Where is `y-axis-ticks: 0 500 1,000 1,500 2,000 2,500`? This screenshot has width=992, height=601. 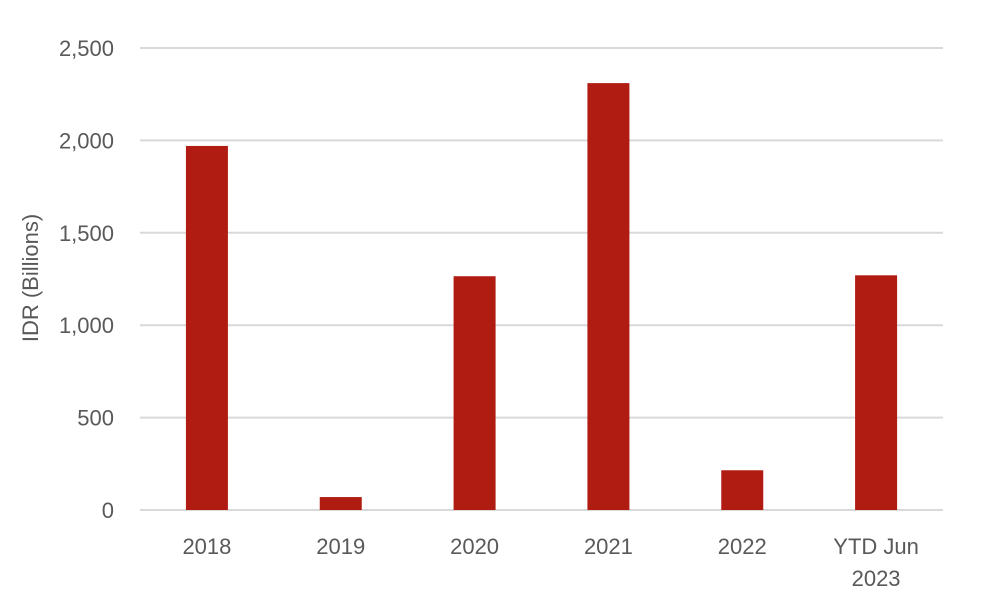
y-axis-ticks: 0 500 1,000 1,500 2,000 2,500 is located at coordinates (86, 279).